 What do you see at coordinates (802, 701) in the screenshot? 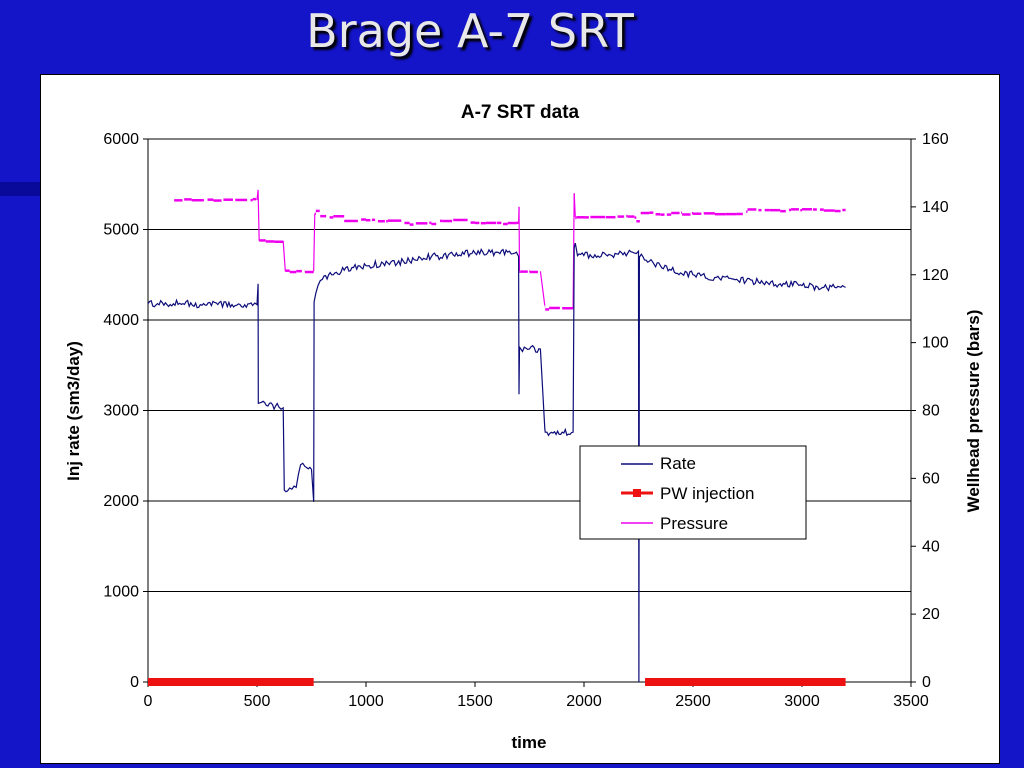
I see `x-tick-label: 3000` at bounding box center [802, 701].